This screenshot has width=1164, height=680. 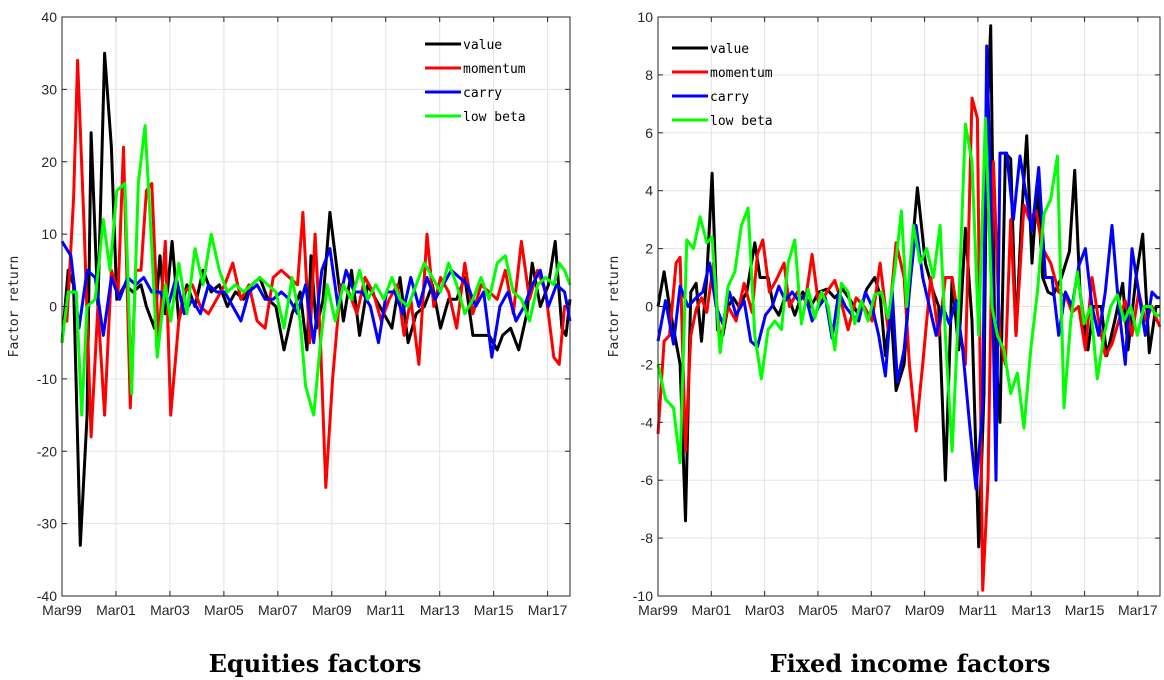 I want to click on y-tick-label: -4, so click(x=647, y=422).